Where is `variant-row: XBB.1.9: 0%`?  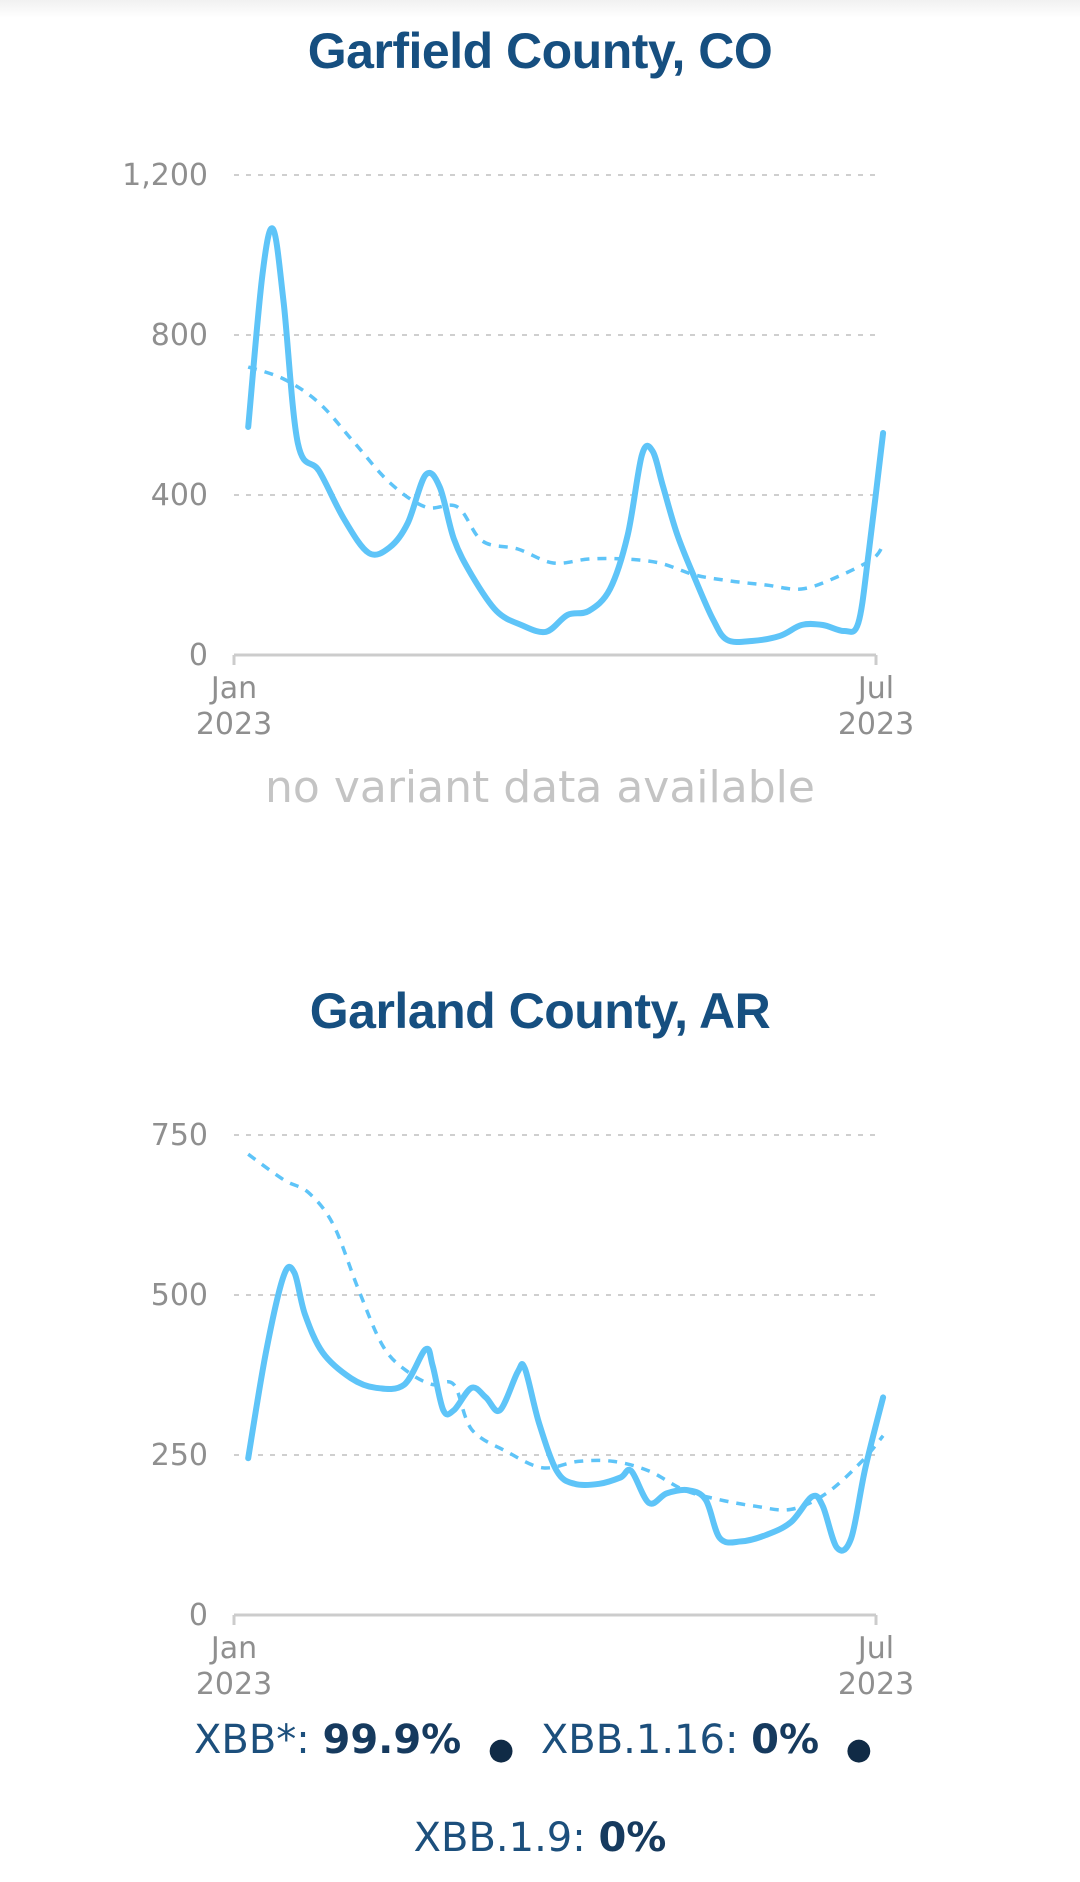 variant-row: XBB.1.9: 0% is located at coordinates (540, 1838).